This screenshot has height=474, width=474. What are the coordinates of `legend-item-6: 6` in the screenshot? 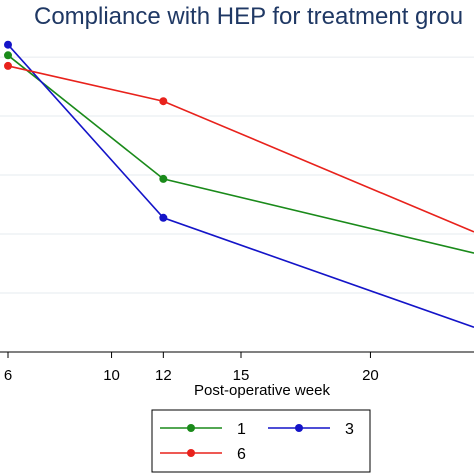 It's located at (203, 454).